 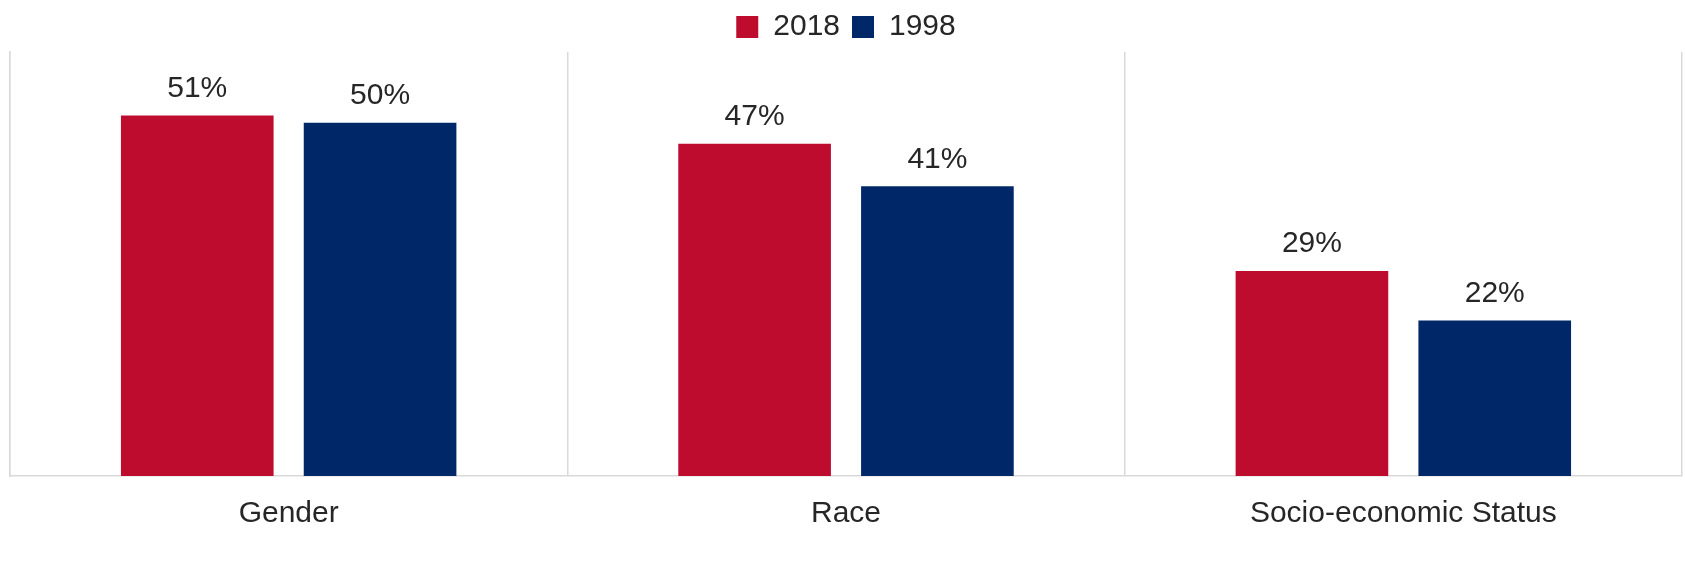 What do you see at coordinates (1311, 242) in the screenshot?
I see `data-label: 29%` at bounding box center [1311, 242].